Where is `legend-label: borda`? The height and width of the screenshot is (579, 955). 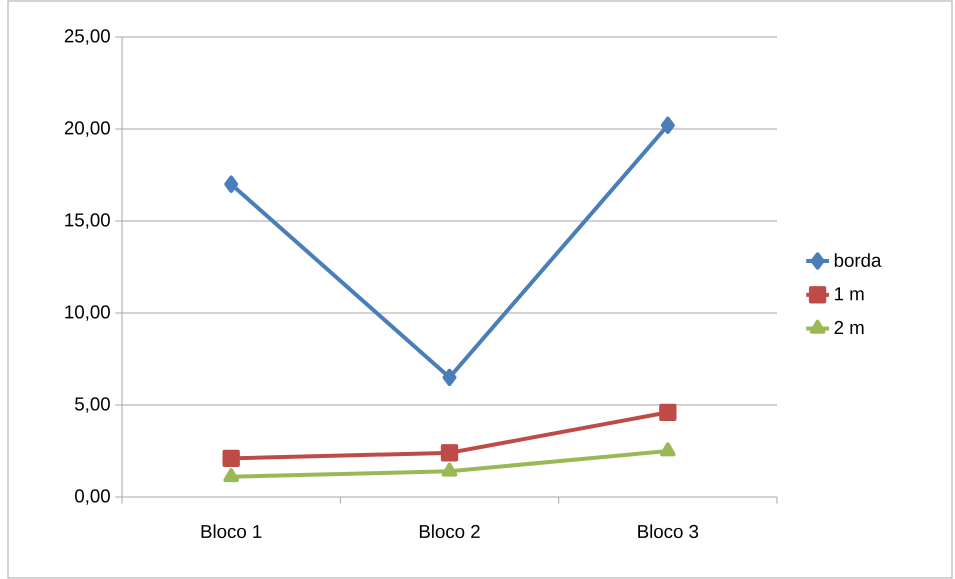 legend-label: borda is located at coordinates (858, 260).